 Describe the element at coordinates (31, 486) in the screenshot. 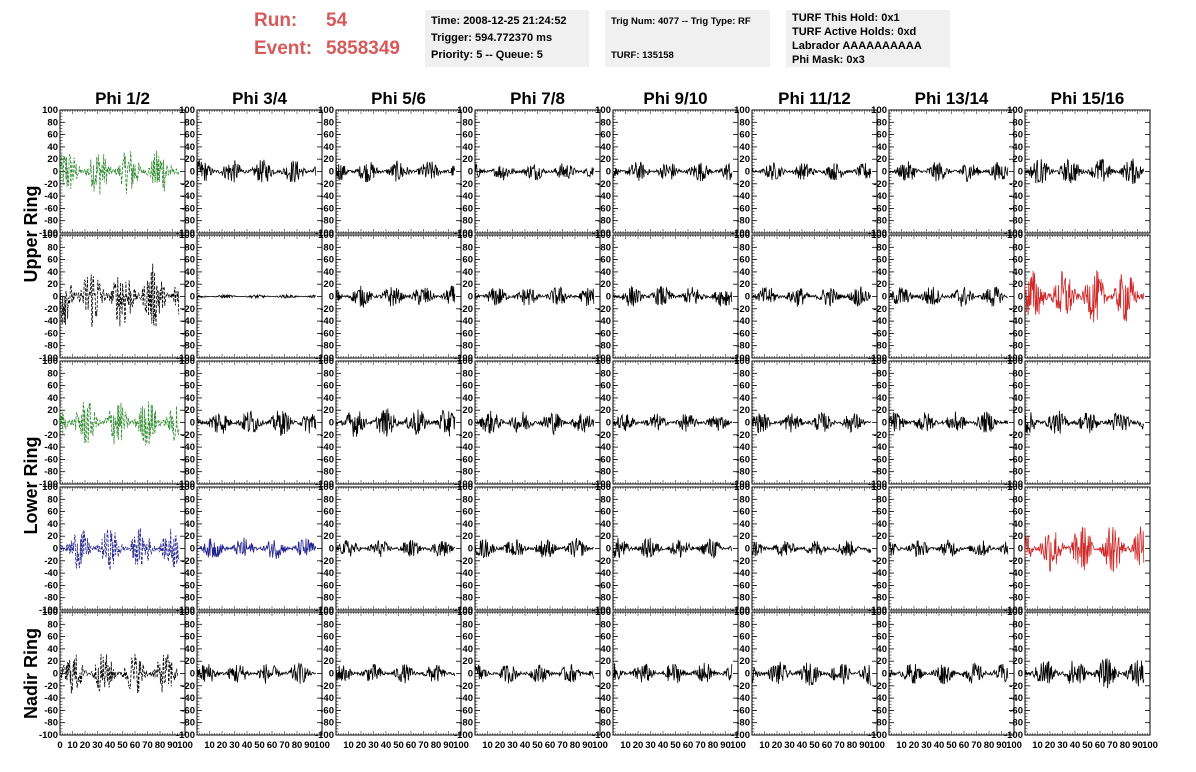

I see `row-group-label: Lower Ring` at that location.